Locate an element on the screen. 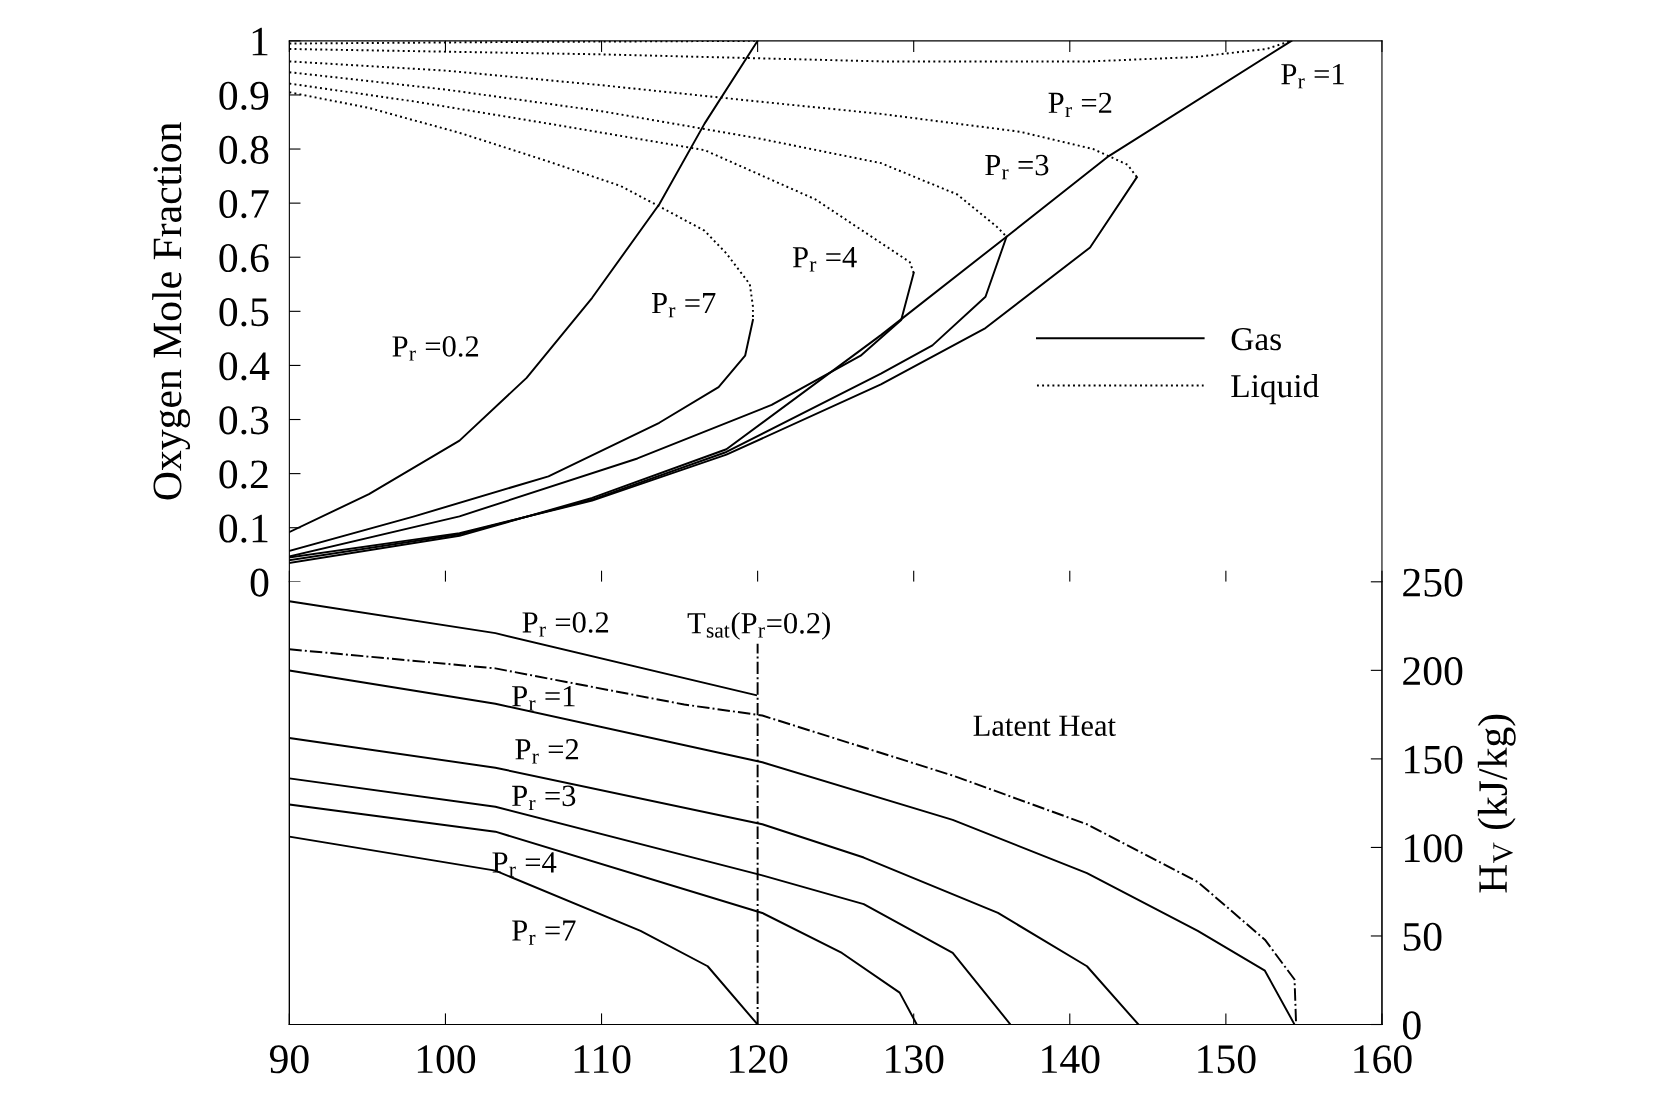 This screenshot has width=1663, height=1104. x-tick-label: 90 is located at coordinates (289, 1059).